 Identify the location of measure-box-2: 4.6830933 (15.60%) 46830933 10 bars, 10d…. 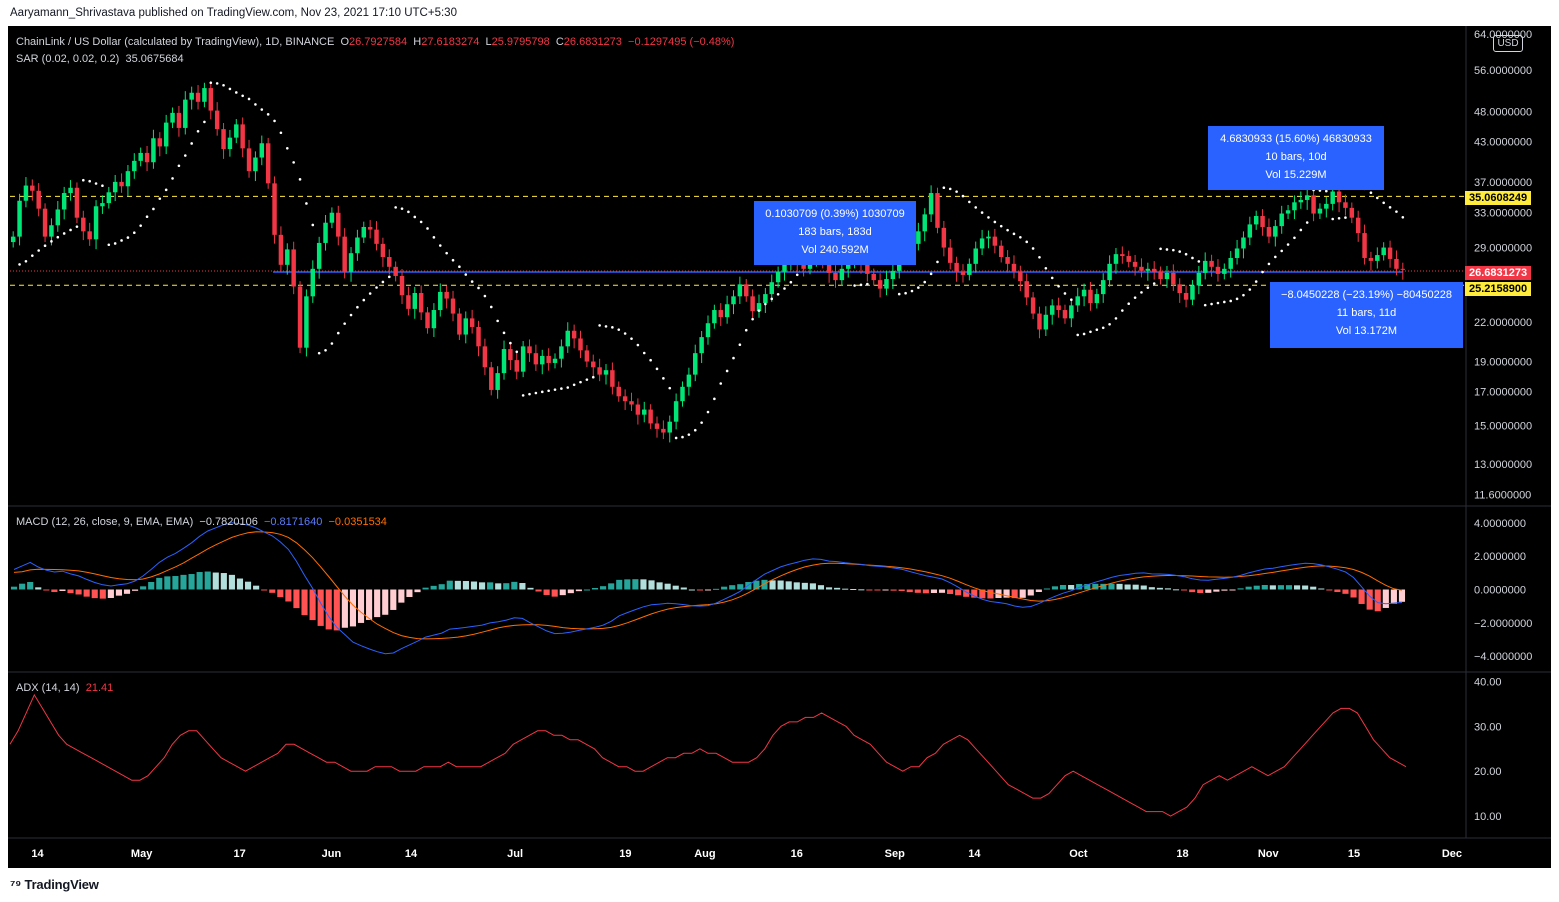
(1296, 158).